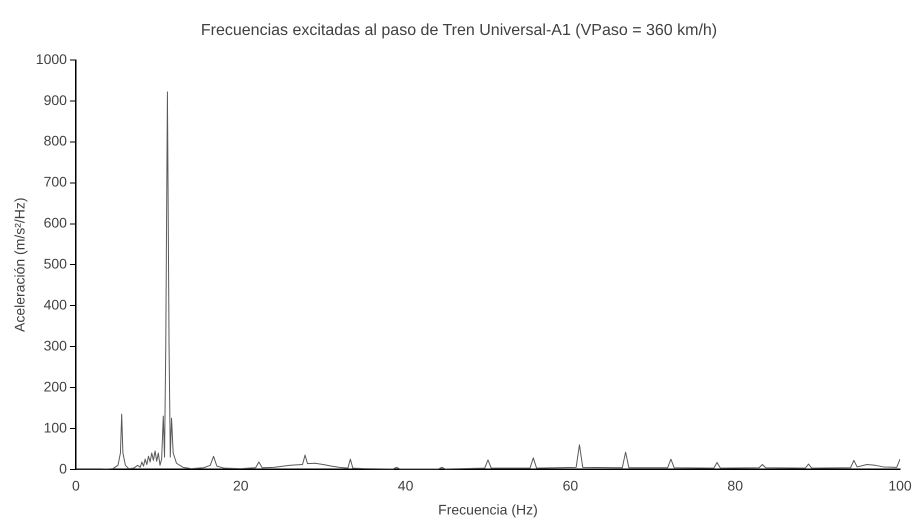  What do you see at coordinates (56, 386) in the screenshot?
I see `y-tick-label: 200` at bounding box center [56, 386].